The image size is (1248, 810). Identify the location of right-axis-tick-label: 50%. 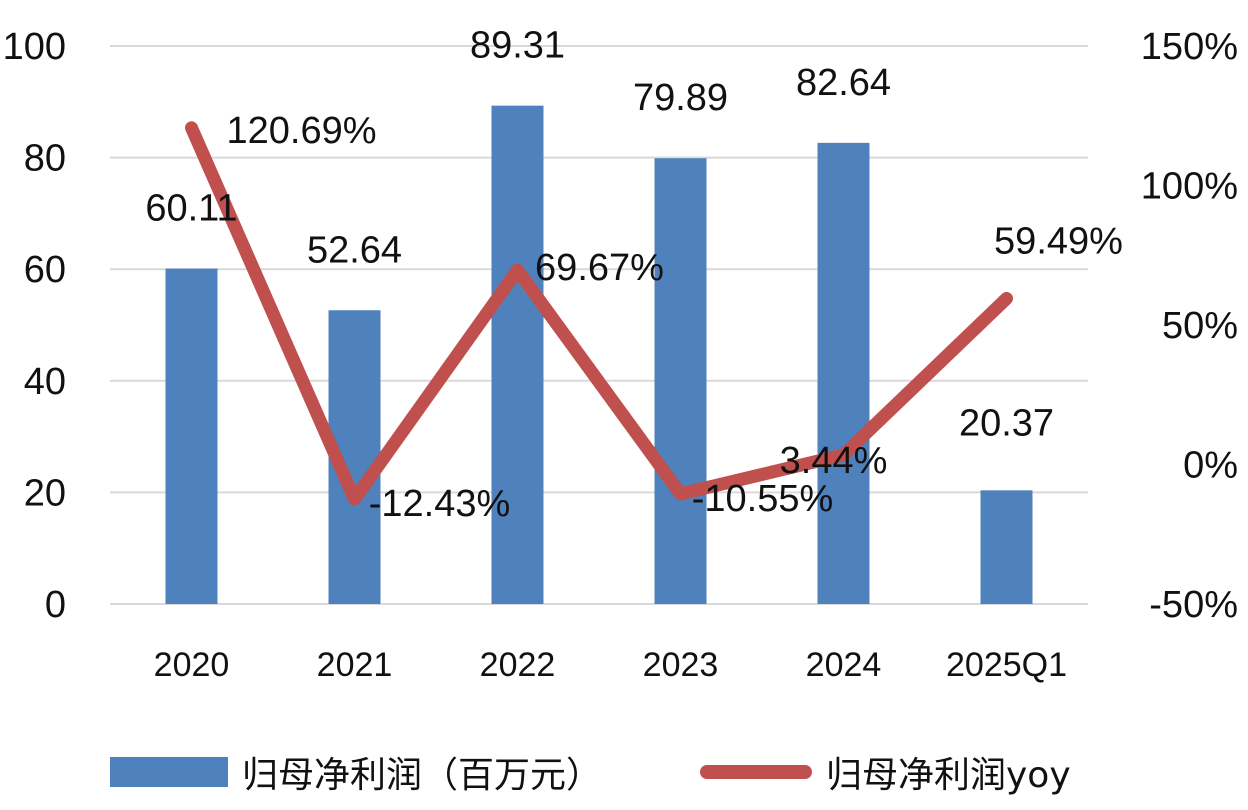
(1200, 326).